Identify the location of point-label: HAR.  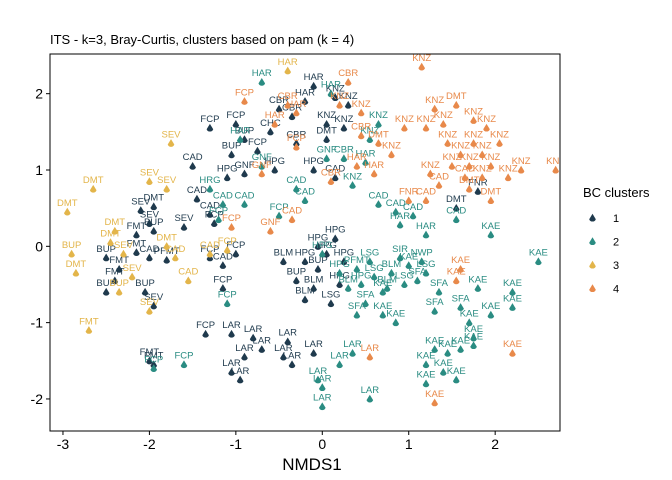
(262, 73).